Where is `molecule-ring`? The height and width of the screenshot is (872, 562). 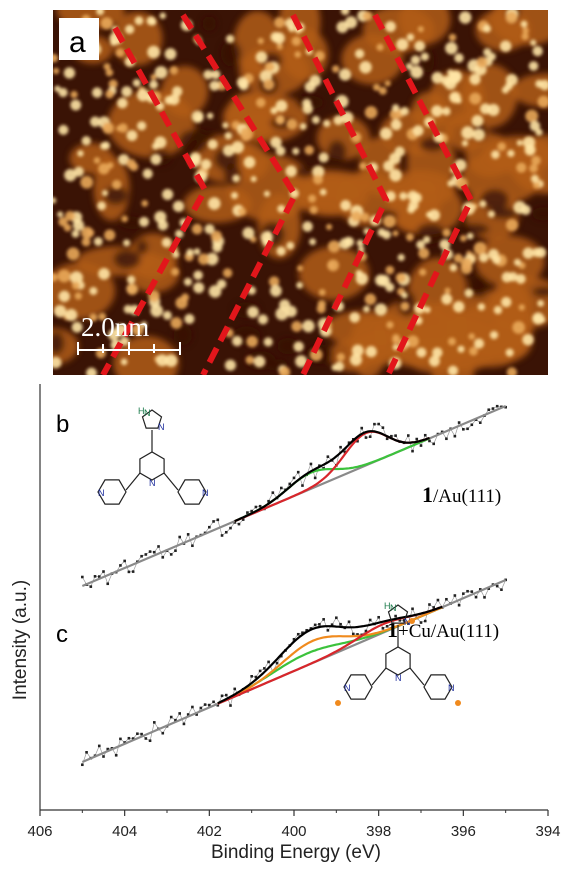
molecule-ring is located at coordinates (358, 687).